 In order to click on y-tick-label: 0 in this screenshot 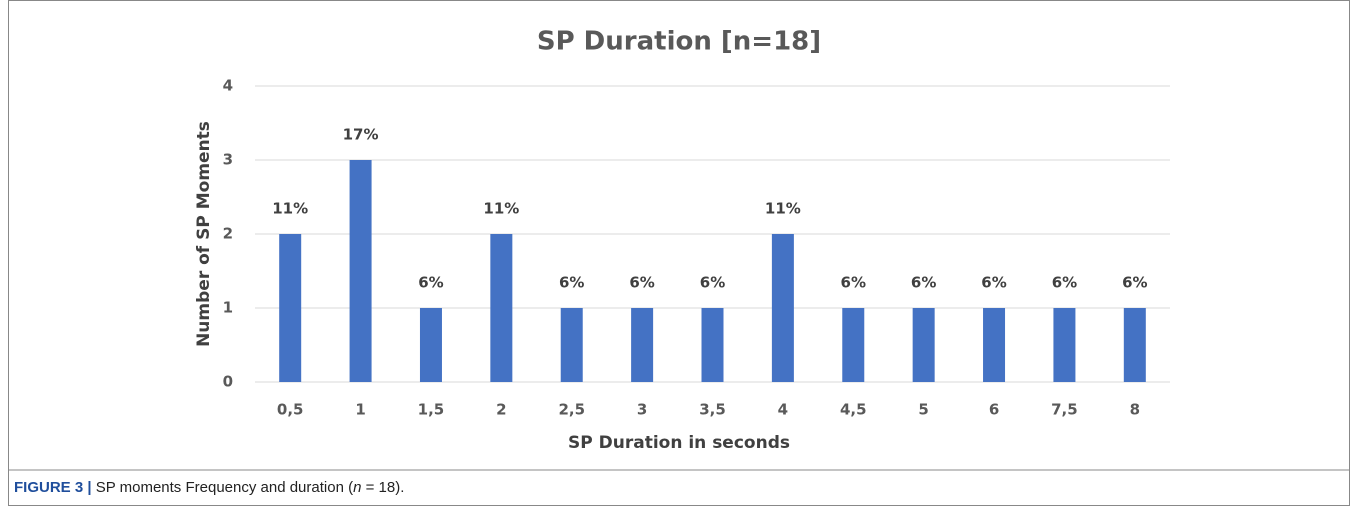, I will do `click(228, 382)`.